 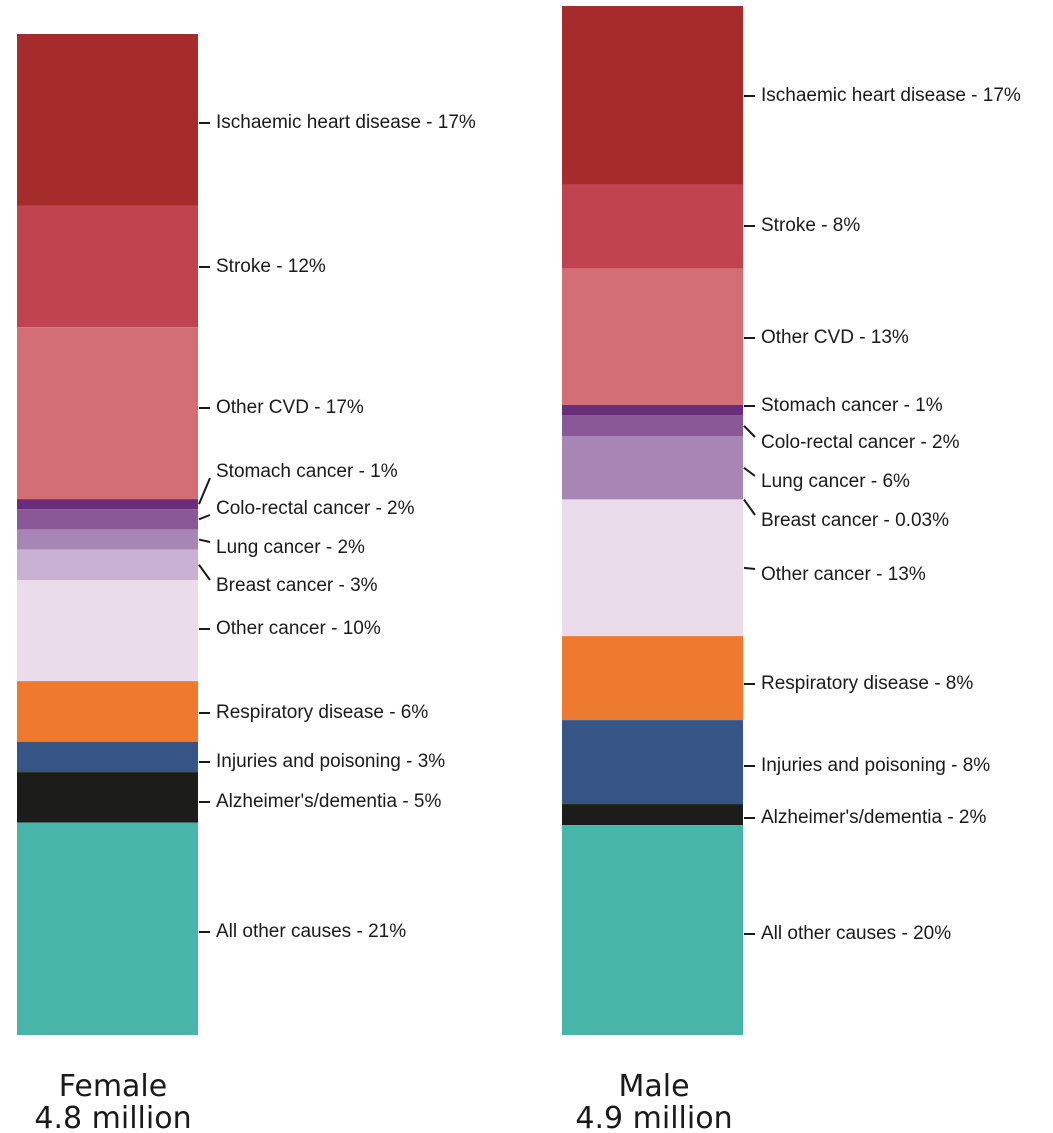 I want to click on male-segment-stomach-cancer, so click(x=652, y=410).